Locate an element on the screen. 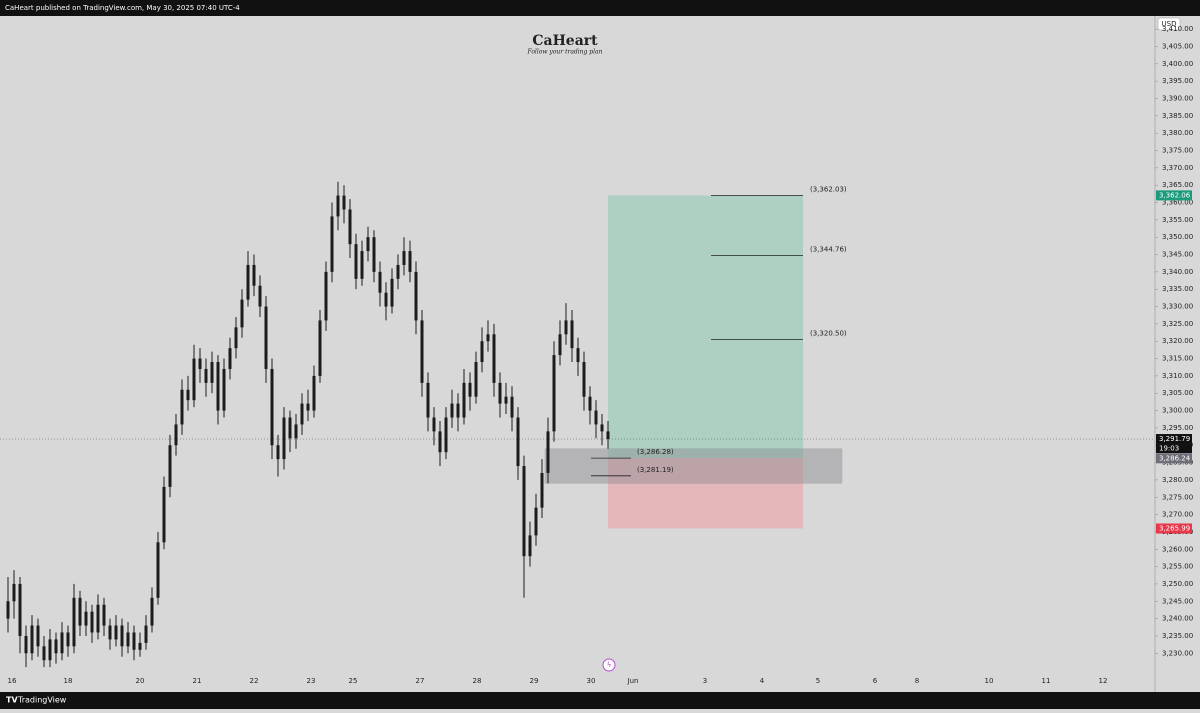 The height and width of the screenshot is (713, 1200). y-tick-label: 3,355.00 is located at coordinates (1177, 220).